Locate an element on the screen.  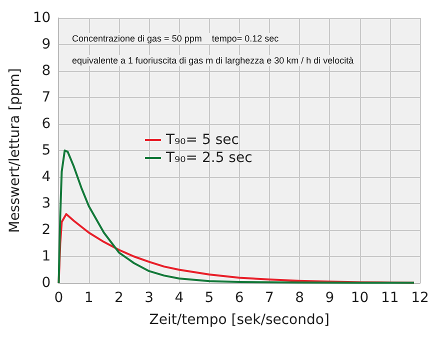
x-tick-label: 5 is located at coordinates (209, 298).